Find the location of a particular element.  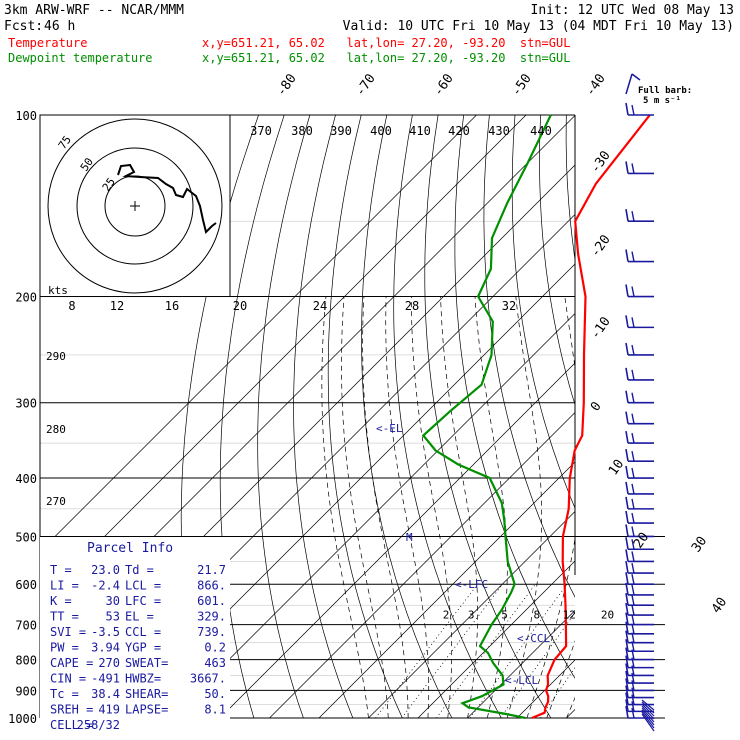

parcel-info-cell: 21.7 is located at coordinates (211, 570).